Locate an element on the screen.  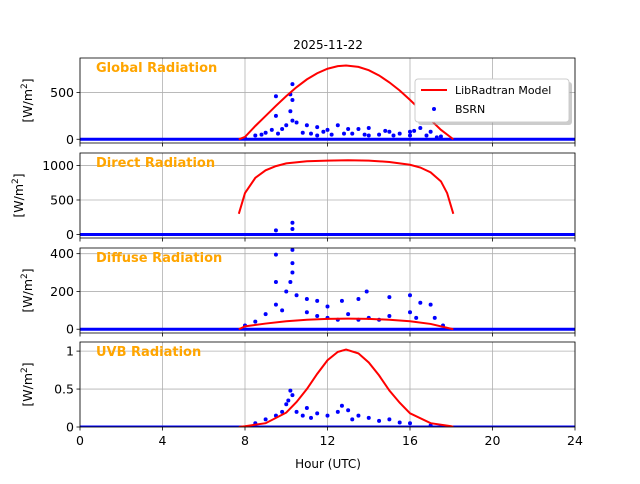
legend-box is located at coordinates (492, 100).